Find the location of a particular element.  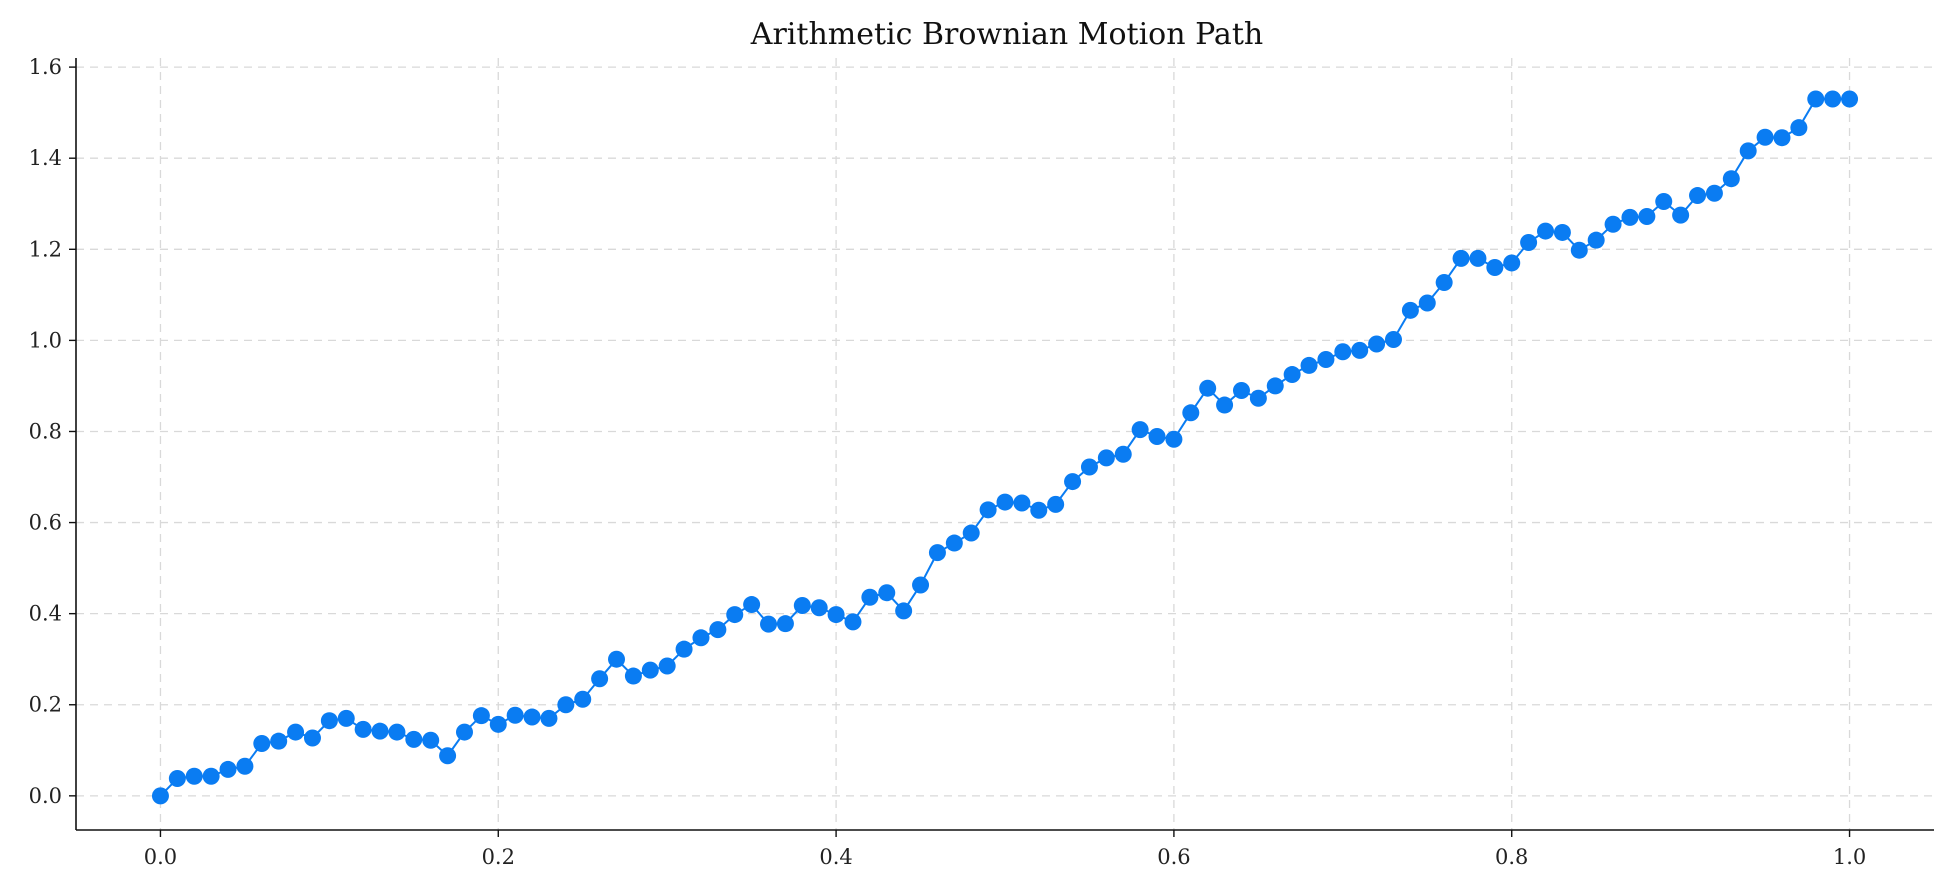

x-tick-label: 0.6 is located at coordinates (1173, 857).